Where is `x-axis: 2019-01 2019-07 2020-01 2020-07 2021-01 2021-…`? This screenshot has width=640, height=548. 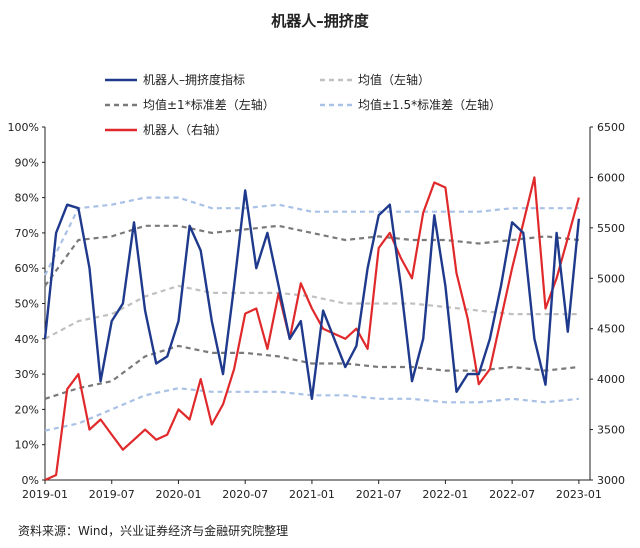
x-axis: 2019-01 2019-07 2020-01 2020-07 2021-01 2021-… is located at coordinates (312, 490).